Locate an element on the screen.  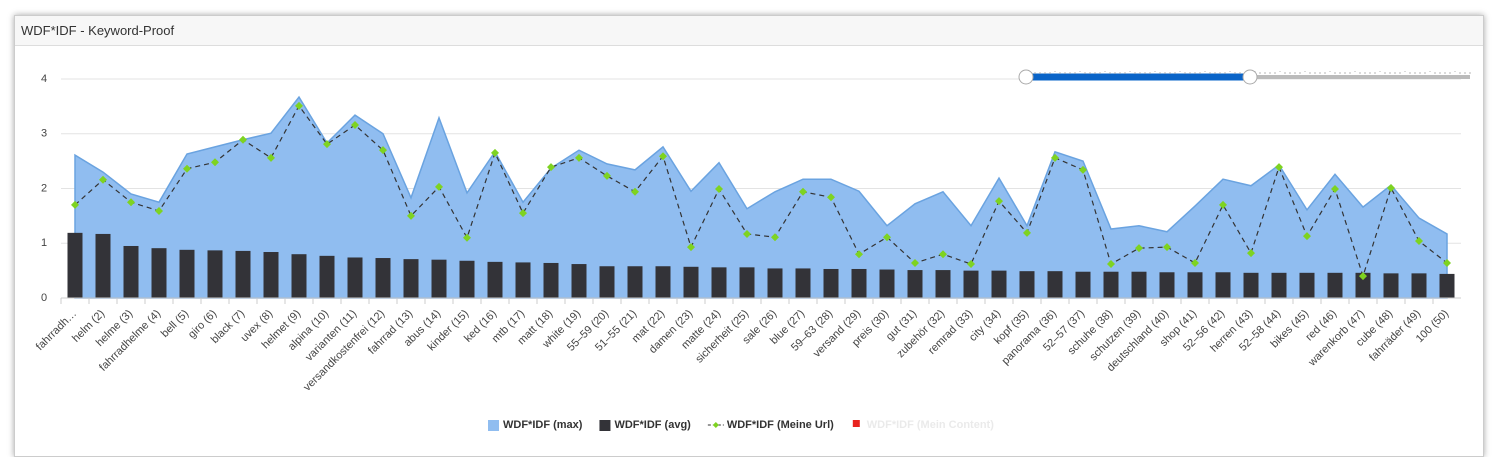
legend-label: WDF*IDF (Meine Url) is located at coordinates (780, 425).